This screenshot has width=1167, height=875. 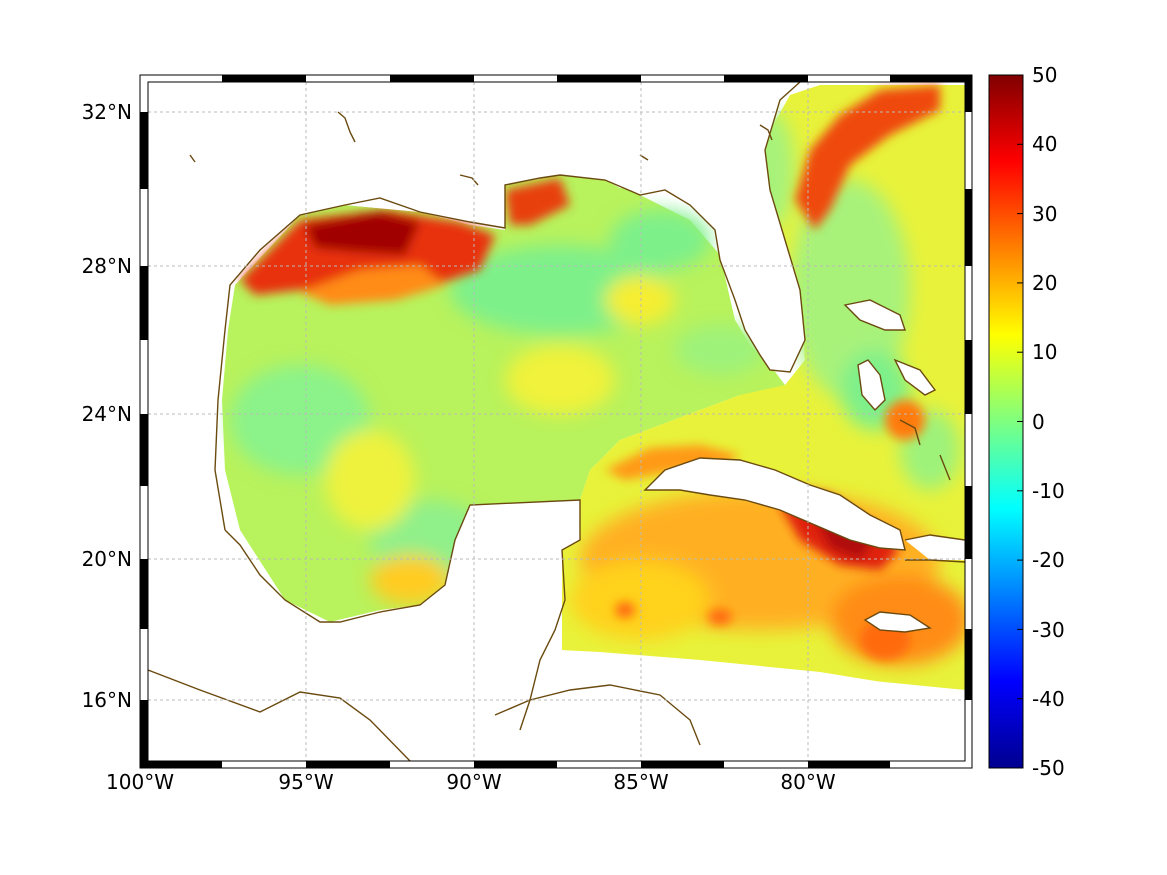 What do you see at coordinates (672, 462) in the screenshot?
I see `florida-straits-orange` at bounding box center [672, 462].